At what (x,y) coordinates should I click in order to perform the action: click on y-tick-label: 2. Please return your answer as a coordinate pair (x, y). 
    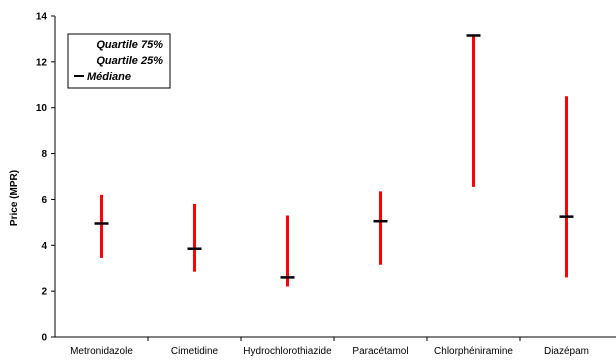
    Looking at the image, I should click on (44, 292).